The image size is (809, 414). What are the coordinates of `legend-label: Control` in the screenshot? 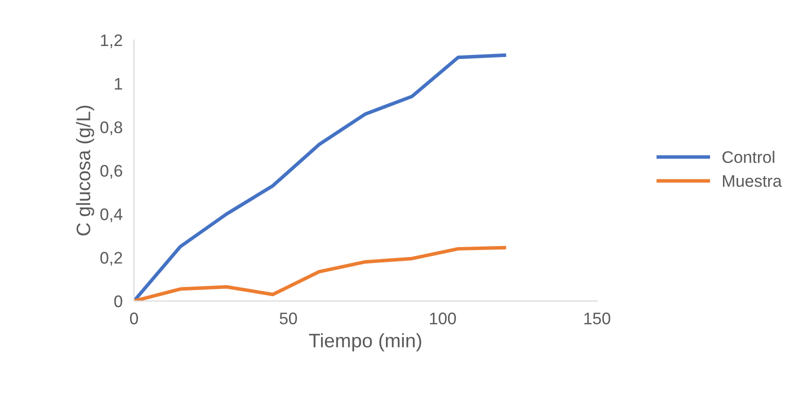 It's located at (748, 157).